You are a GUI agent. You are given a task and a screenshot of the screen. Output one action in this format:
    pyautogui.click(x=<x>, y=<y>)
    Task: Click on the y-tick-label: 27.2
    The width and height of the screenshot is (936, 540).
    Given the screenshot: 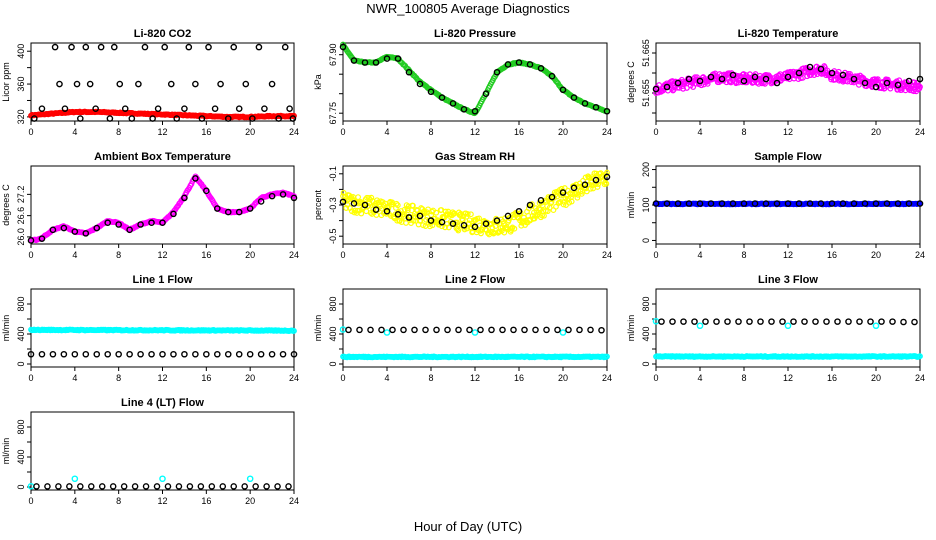 What is the action you would take?
    pyautogui.click(x=21, y=195)
    